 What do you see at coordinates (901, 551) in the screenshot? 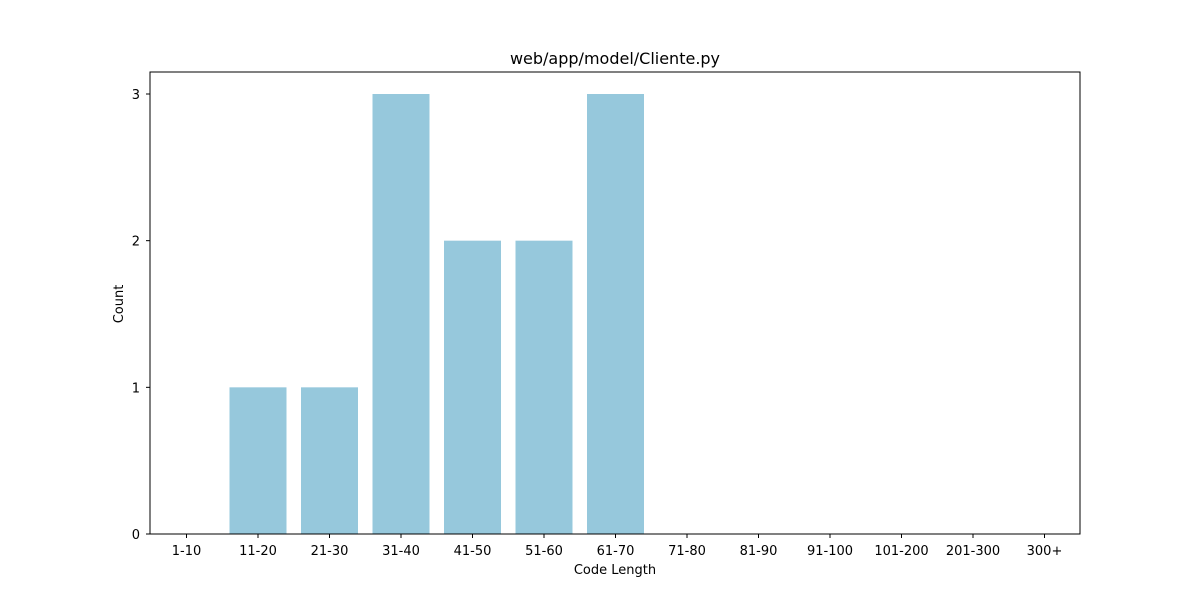
I see `x-tick-label: 101-200` at bounding box center [901, 551].